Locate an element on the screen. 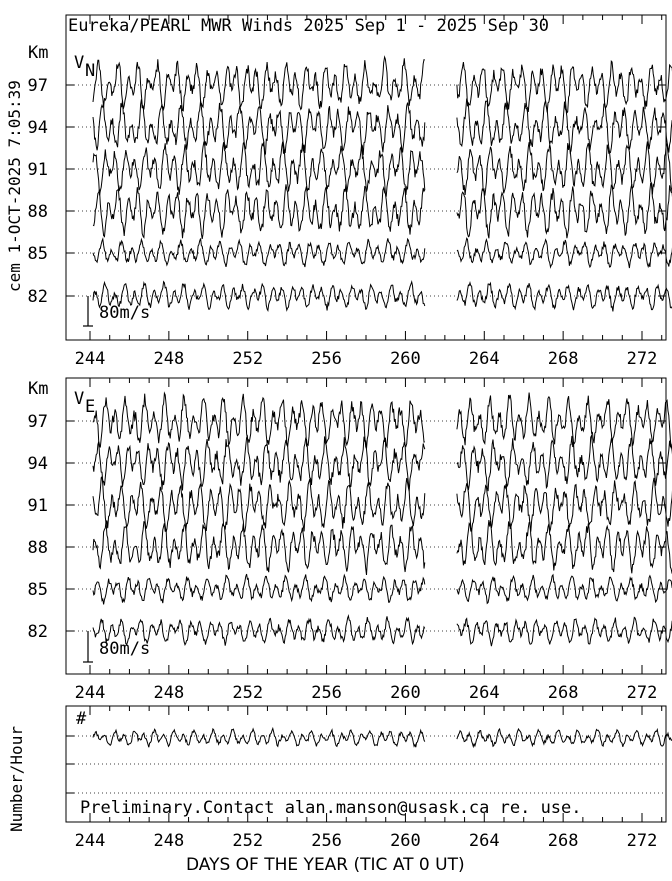  x-axis-label: DAYS OF THE YEAR (TIC AT 0 UT) is located at coordinates (325, 865).